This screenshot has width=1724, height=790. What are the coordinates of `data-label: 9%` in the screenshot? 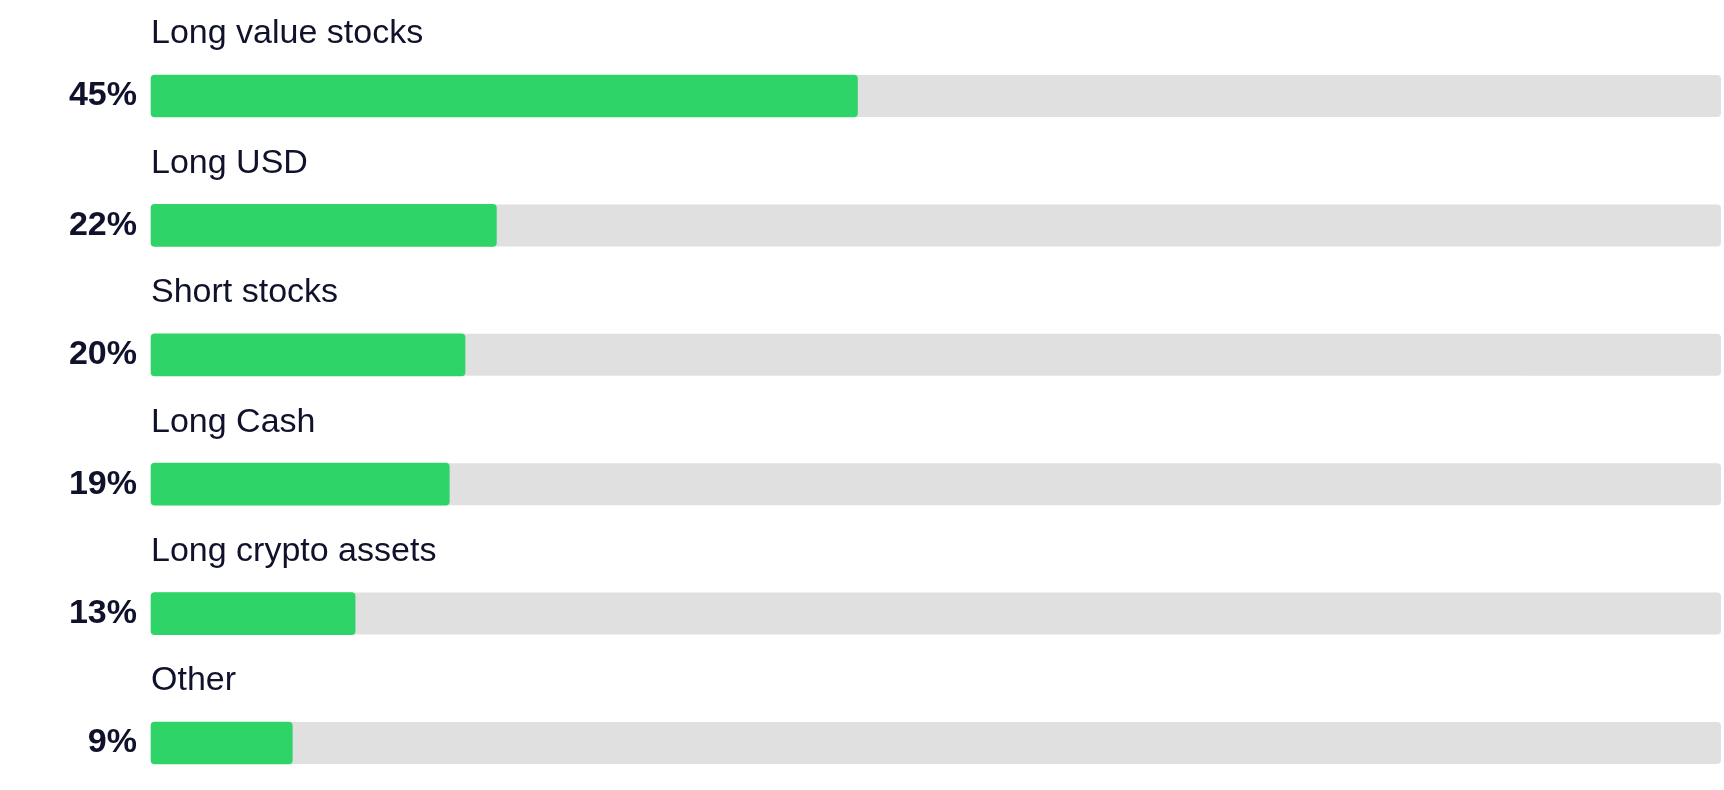 It's located at (112, 740).